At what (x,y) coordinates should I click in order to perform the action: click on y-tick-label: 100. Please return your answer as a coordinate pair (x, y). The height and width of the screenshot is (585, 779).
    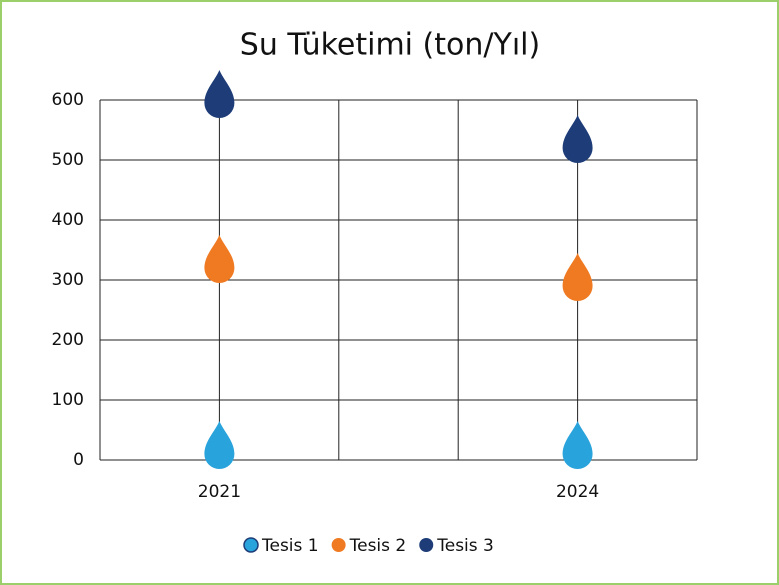
    Looking at the image, I should click on (68, 400).